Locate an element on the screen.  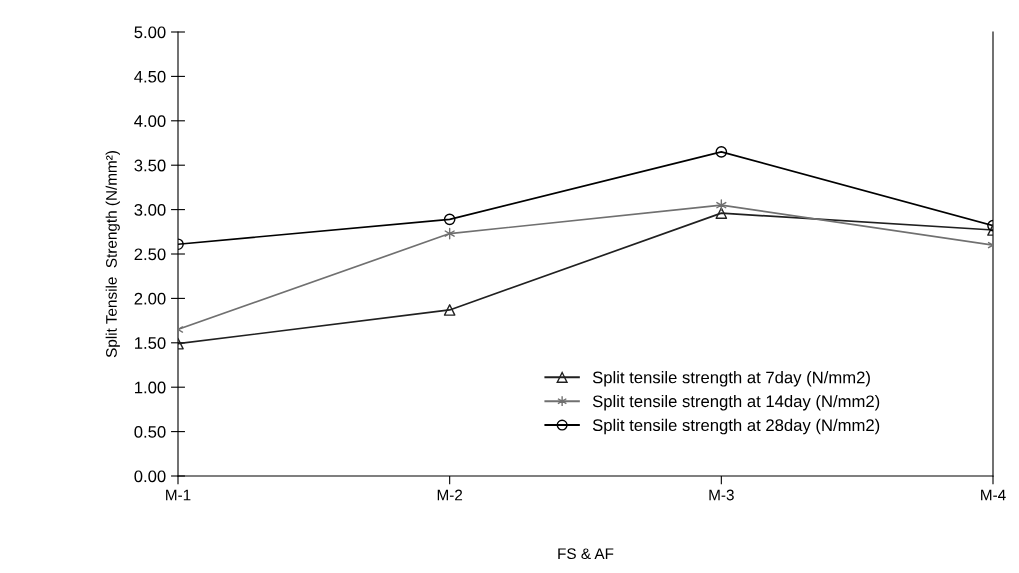
y-tick-label: 1.00 is located at coordinates (150, 387).